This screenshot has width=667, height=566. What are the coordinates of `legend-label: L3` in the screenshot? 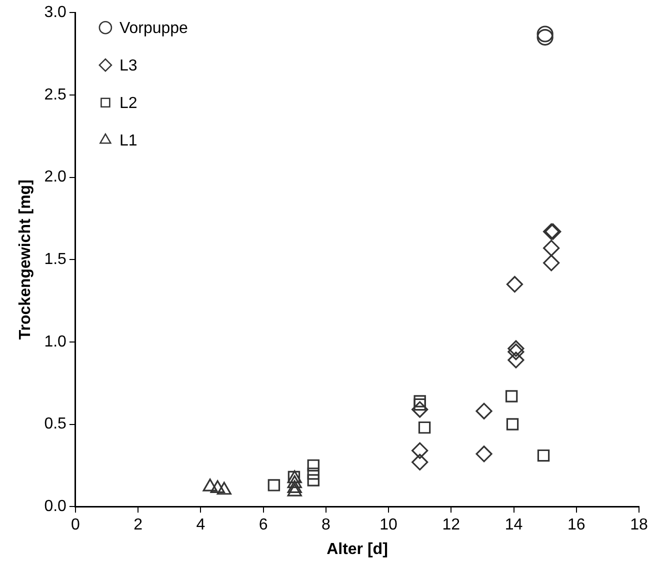 It's located at (128, 66).